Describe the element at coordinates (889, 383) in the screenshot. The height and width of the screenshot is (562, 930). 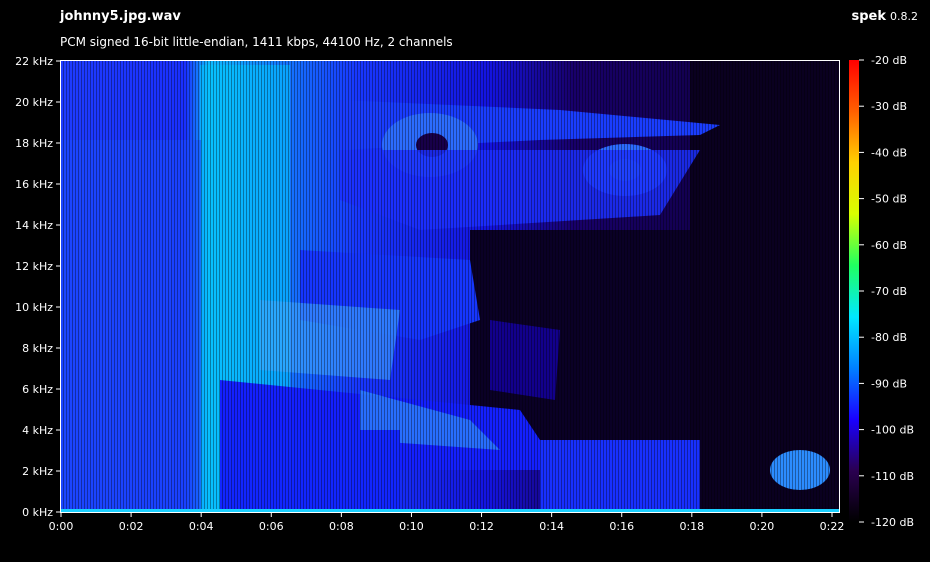
I see `colorbar-tick-label: -90 dB` at that location.